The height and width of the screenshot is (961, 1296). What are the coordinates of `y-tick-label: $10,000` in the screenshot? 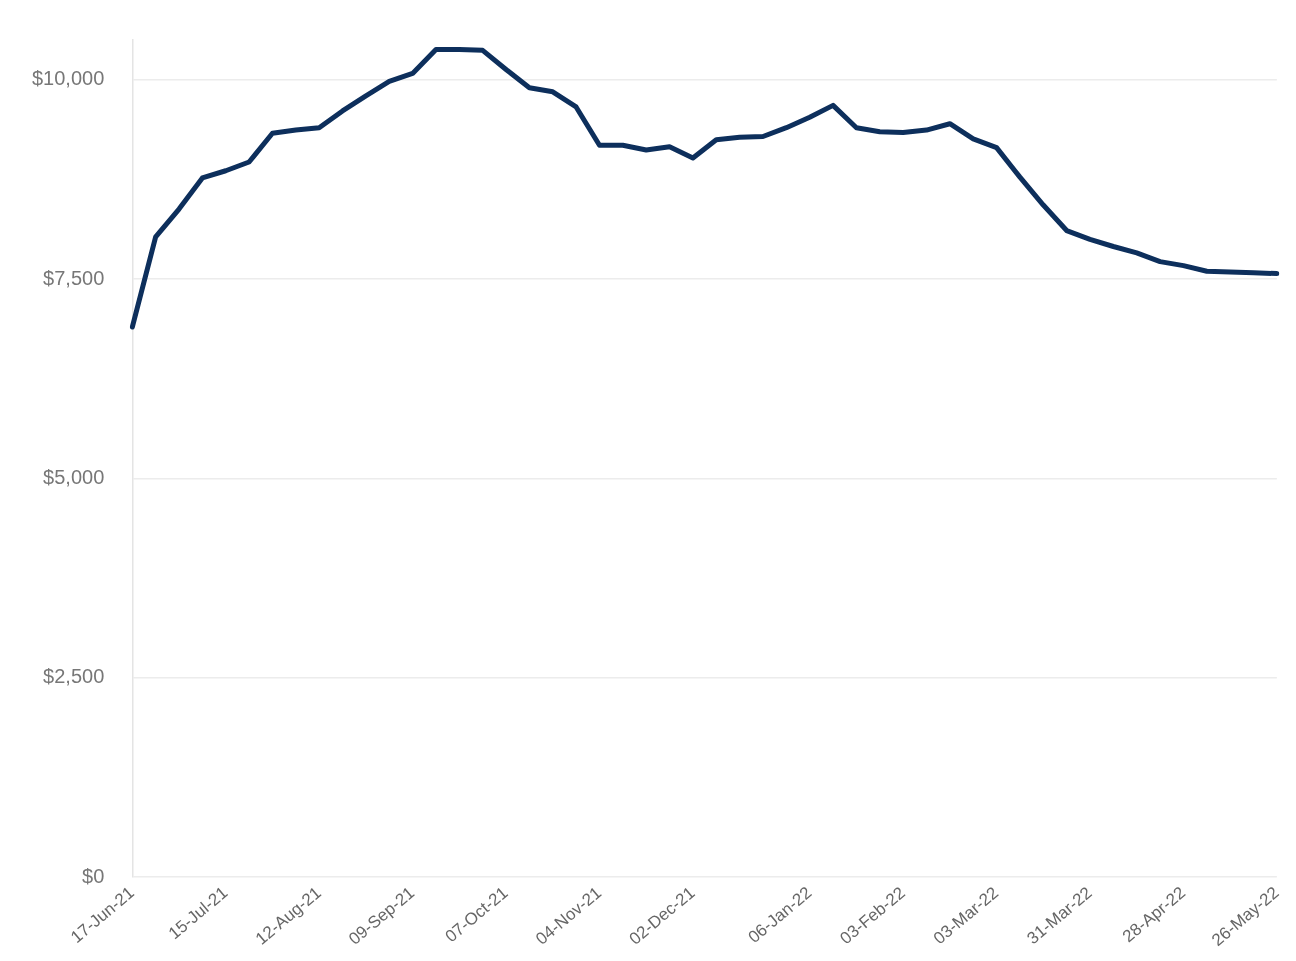 It's located at (68, 78).